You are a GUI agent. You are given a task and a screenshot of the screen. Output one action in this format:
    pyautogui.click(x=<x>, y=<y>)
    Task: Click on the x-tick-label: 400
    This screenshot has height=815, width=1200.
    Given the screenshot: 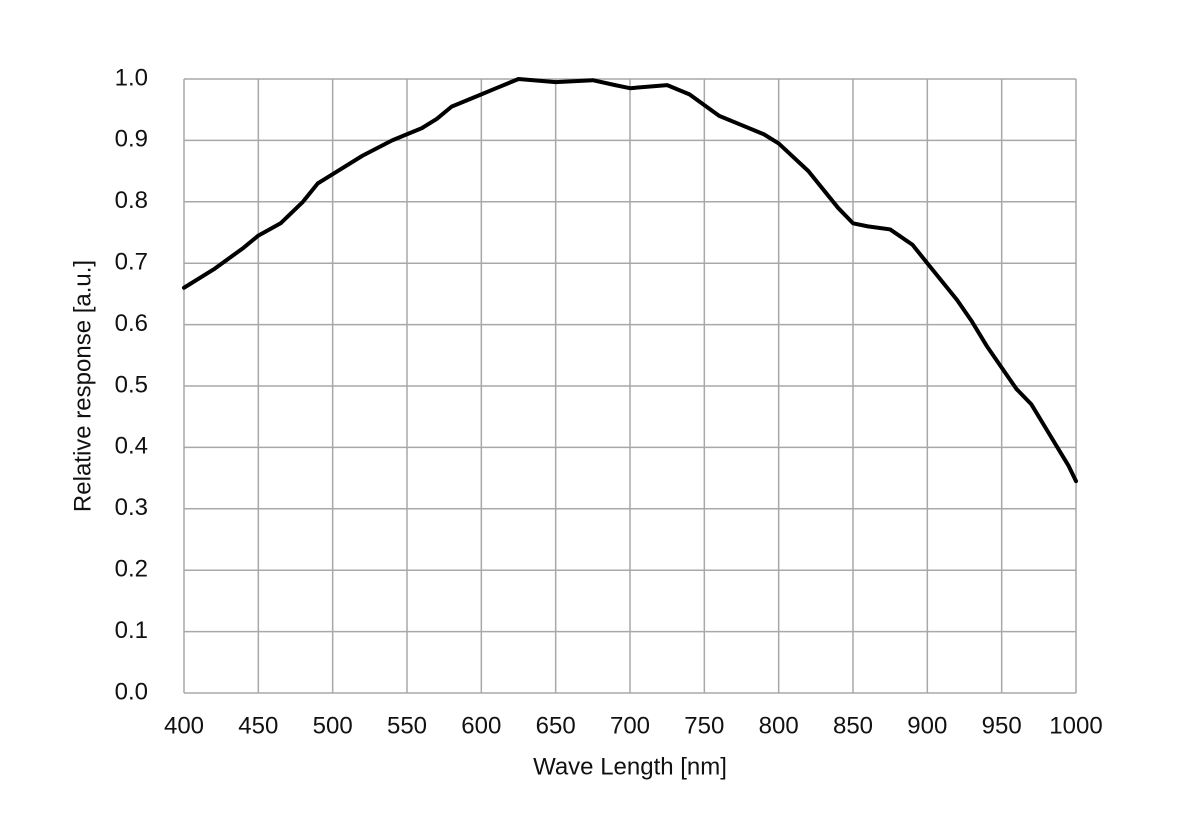 What is the action you would take?
    pyautogui.click(x=184, y=725)
    